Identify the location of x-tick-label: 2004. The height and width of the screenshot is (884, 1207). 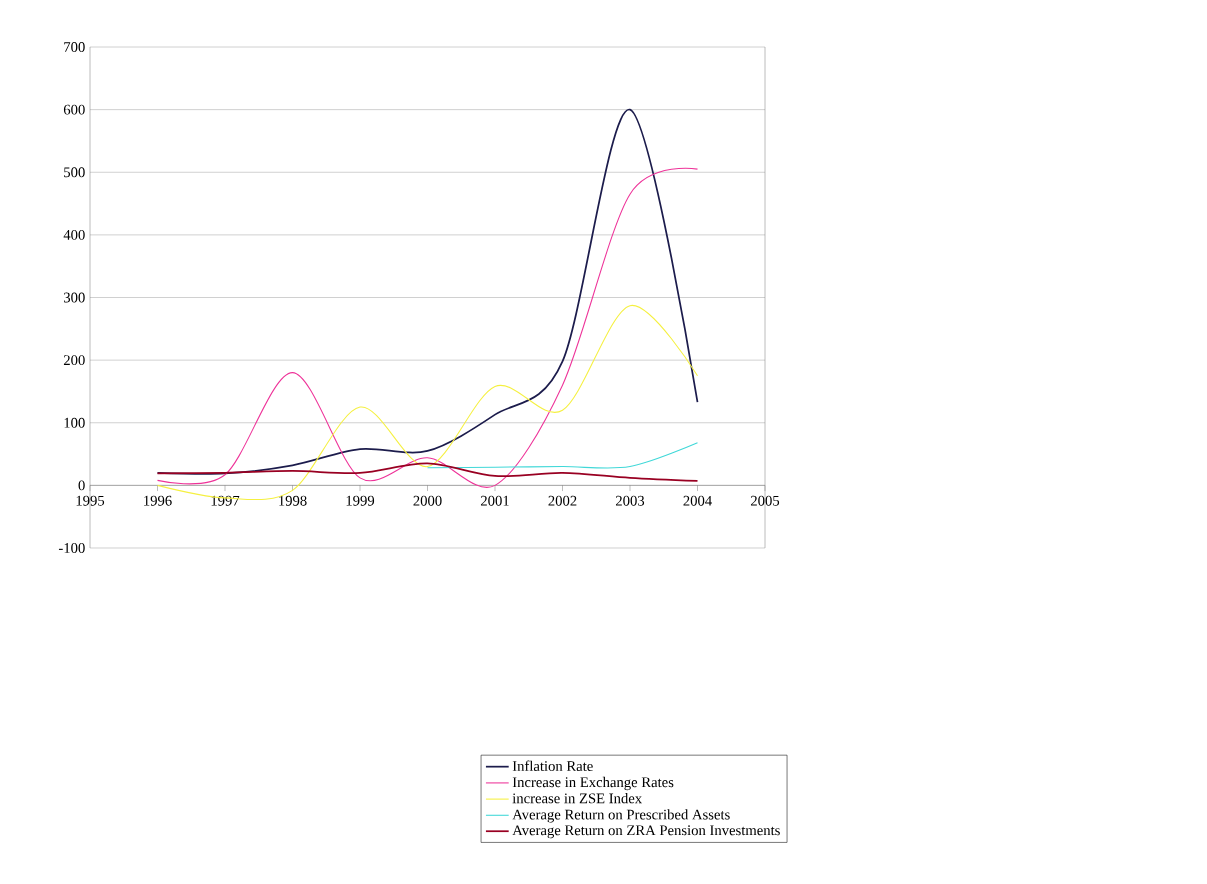
(697, 500).